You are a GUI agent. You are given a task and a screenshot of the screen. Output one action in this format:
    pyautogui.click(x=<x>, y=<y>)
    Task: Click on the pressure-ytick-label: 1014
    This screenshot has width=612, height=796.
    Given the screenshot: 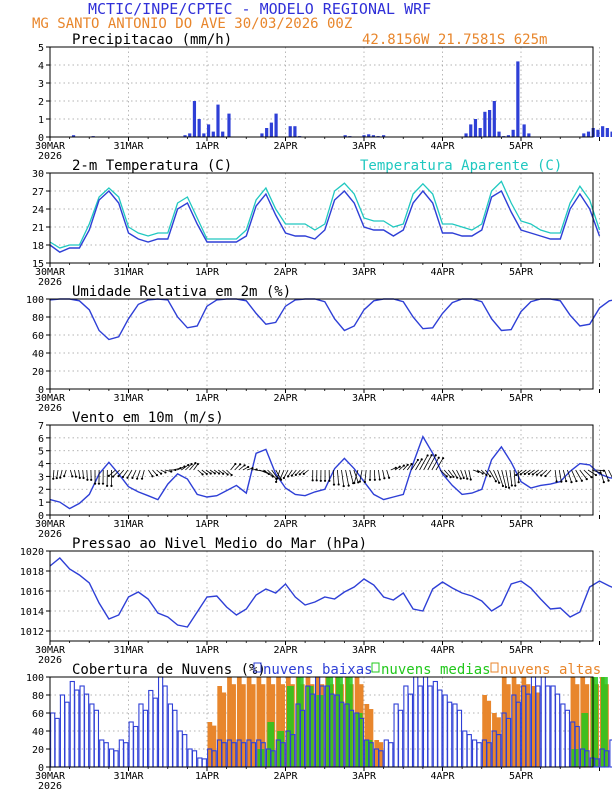 What is the action you would take?
    pyautogui.click(x=32, y=612)
    